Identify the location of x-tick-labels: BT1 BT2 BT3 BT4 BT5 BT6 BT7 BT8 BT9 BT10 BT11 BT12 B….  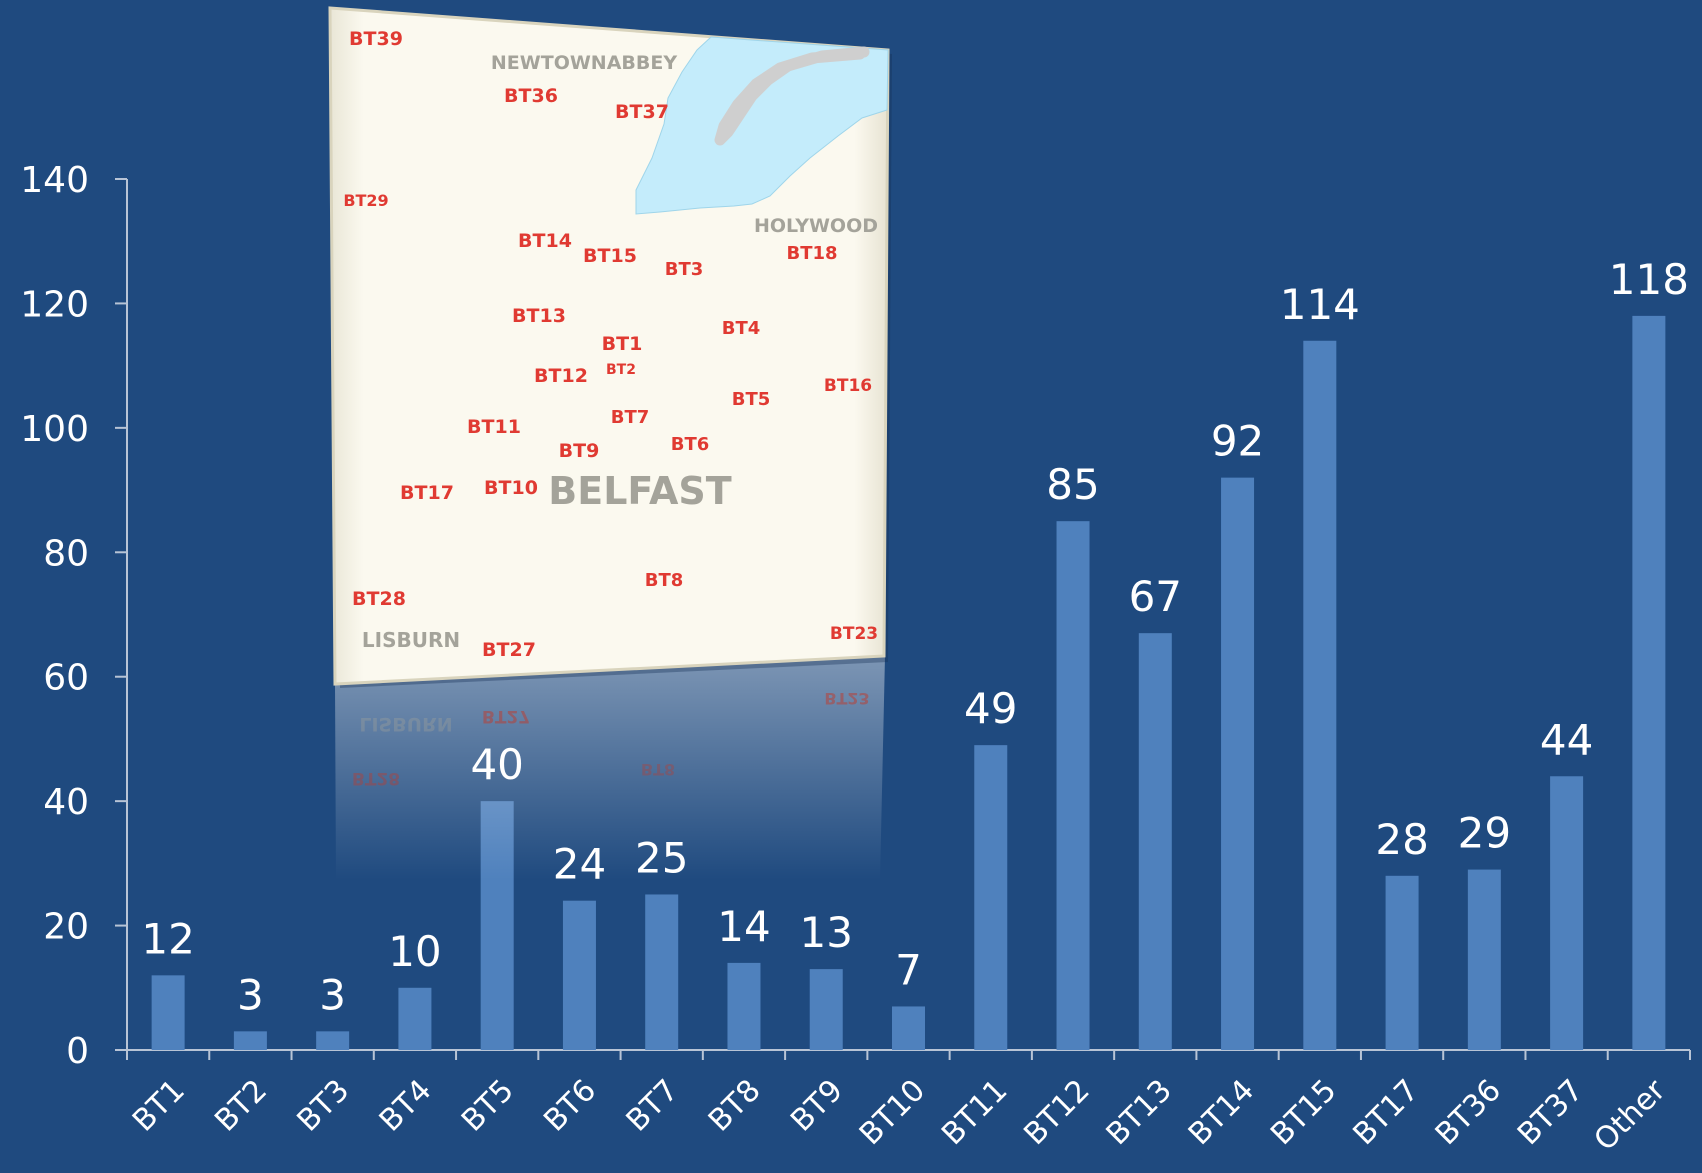
(899, 1114).